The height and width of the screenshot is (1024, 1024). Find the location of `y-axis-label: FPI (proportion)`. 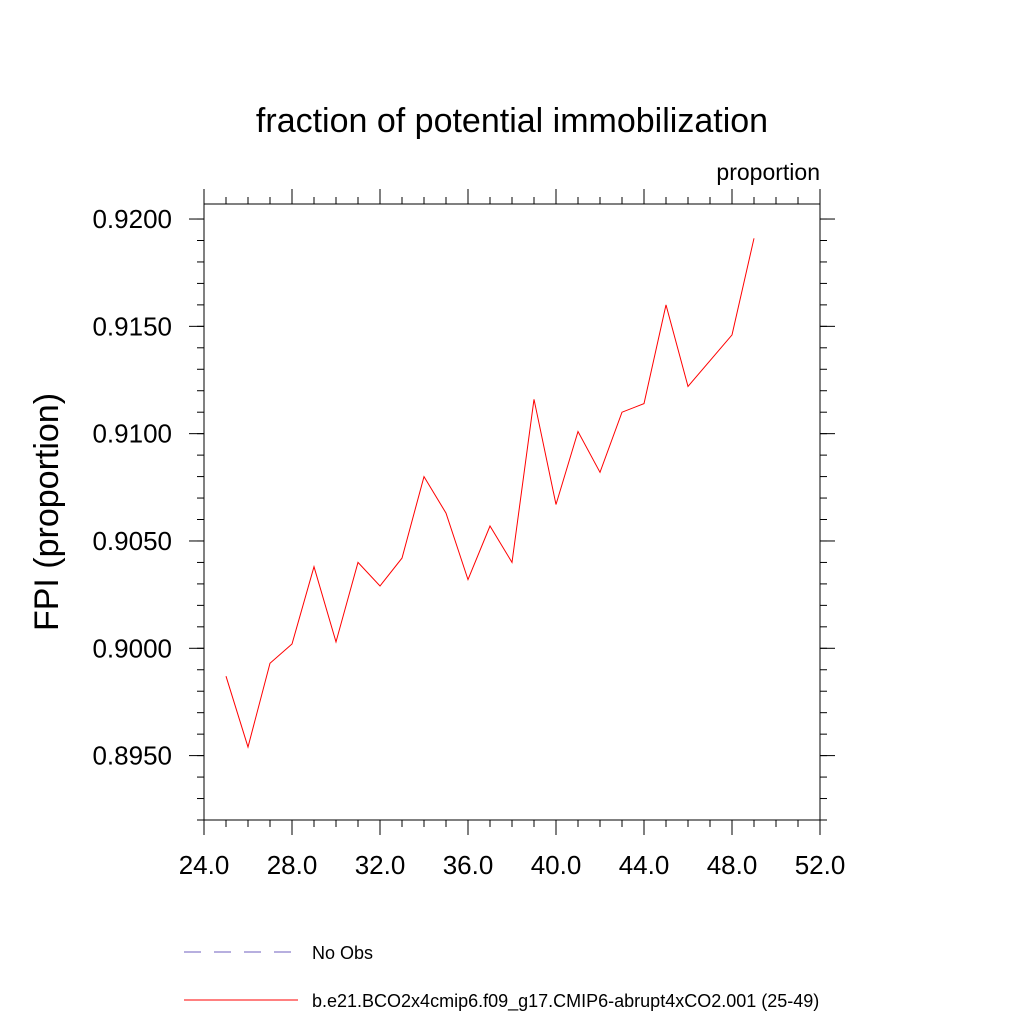

y-axis-label: FPI (proportion) is located at coordinates (47, 512).